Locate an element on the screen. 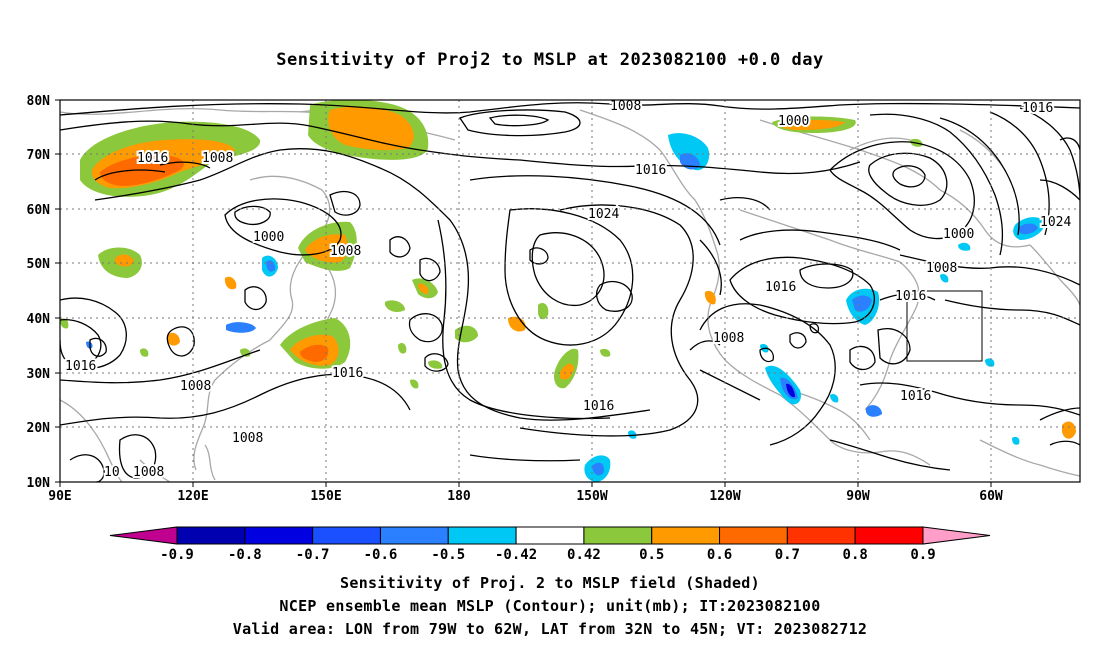  lat-label: 60N is located at coordinates (39, 210).